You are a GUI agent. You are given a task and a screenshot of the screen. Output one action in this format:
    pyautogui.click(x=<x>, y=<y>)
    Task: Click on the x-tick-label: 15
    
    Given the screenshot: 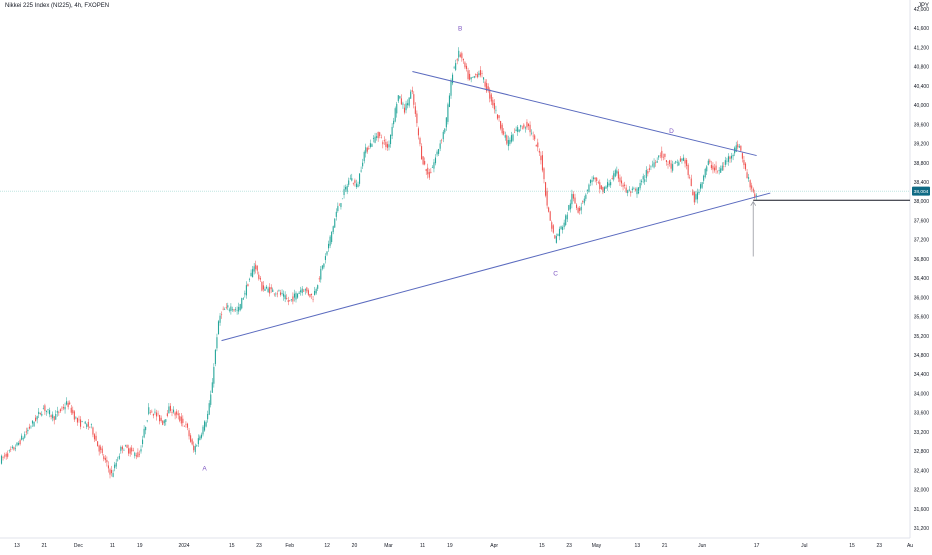 What is the action you would take?
    pyautogui.click(x=542, y=546)
    